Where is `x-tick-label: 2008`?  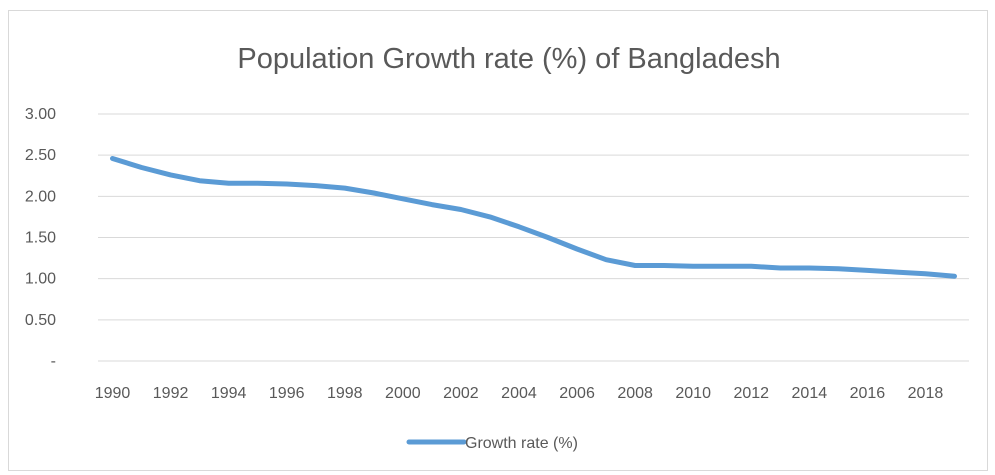 x-tick-label: 2008 is located at coordinates (635, 393).